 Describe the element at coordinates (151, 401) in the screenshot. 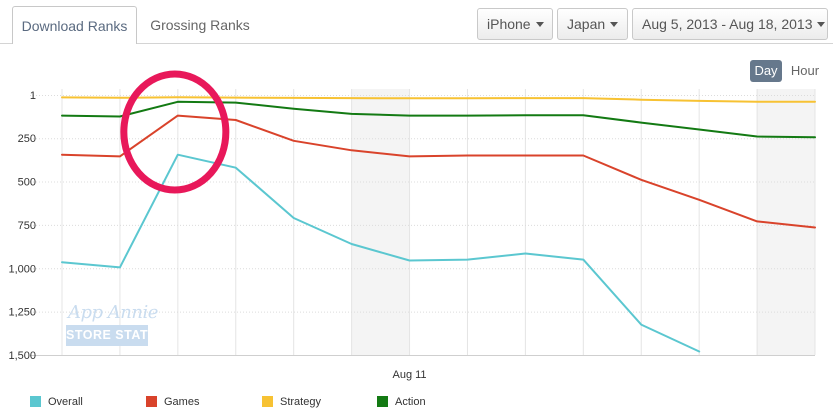

I see `legend-swatch-games` at that location.